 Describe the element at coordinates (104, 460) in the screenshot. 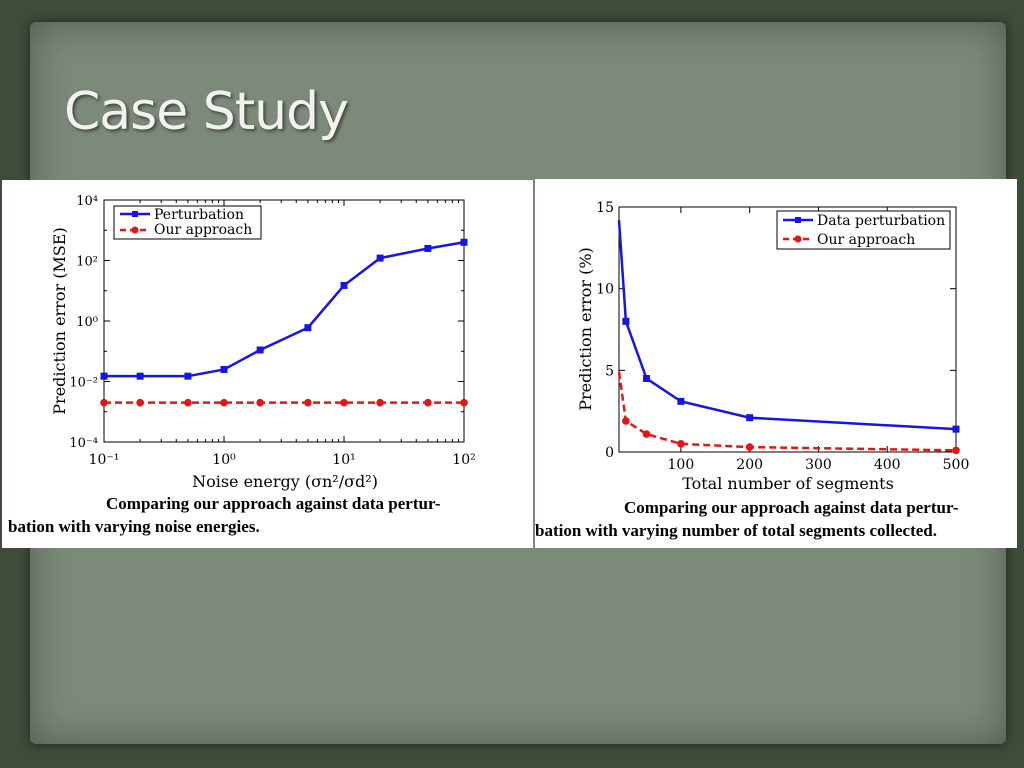

I see `x-tick-label: 10⁻¹` at that location.